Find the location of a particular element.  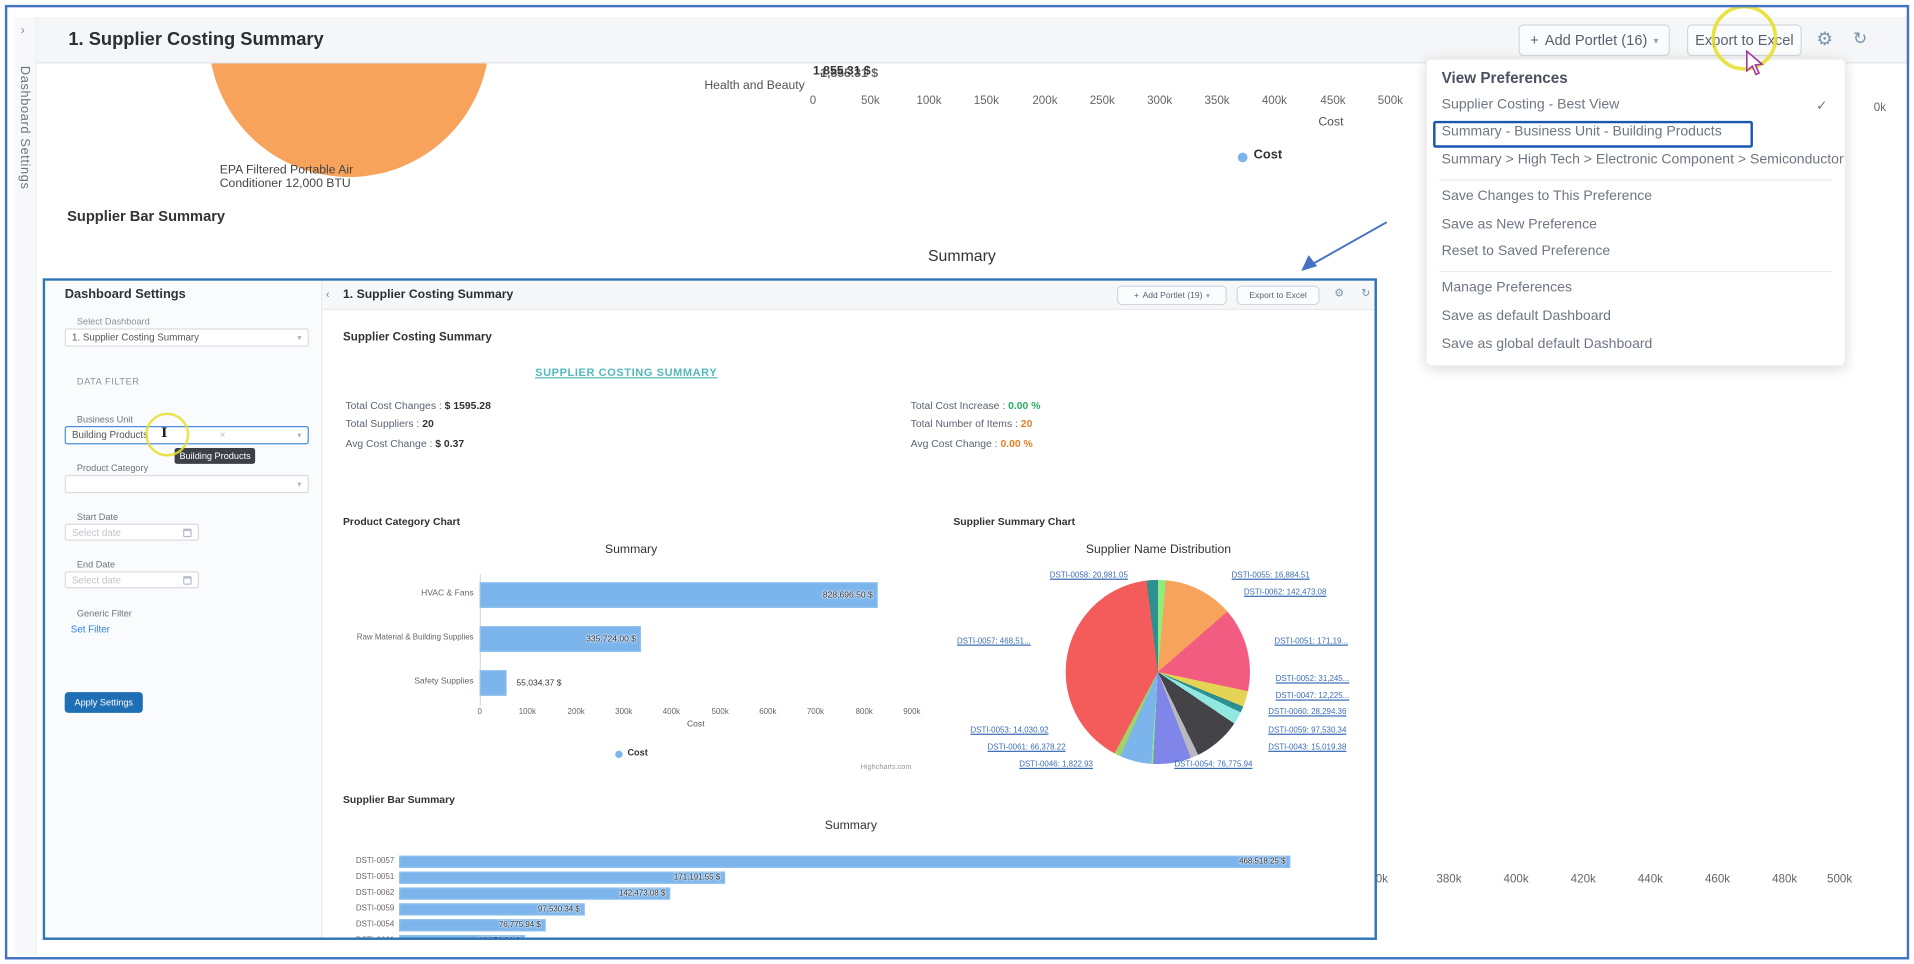

pie-label: DSTI-0054: 76,775.94 is located at coordinates (1213, 765).